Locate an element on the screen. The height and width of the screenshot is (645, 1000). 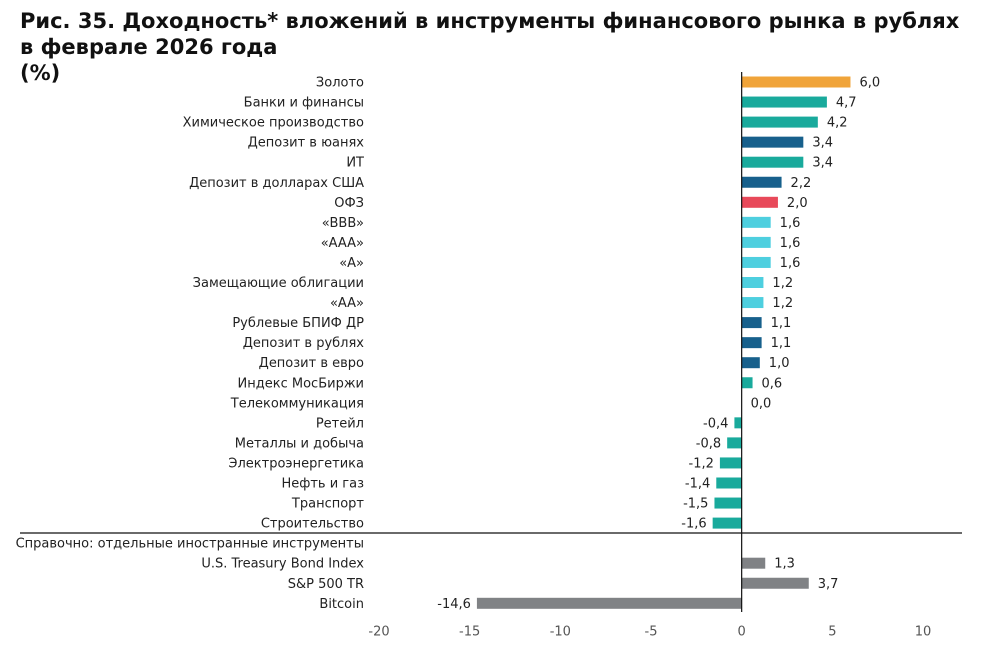
category-label: ИТ is located at coordinates (355, 163).